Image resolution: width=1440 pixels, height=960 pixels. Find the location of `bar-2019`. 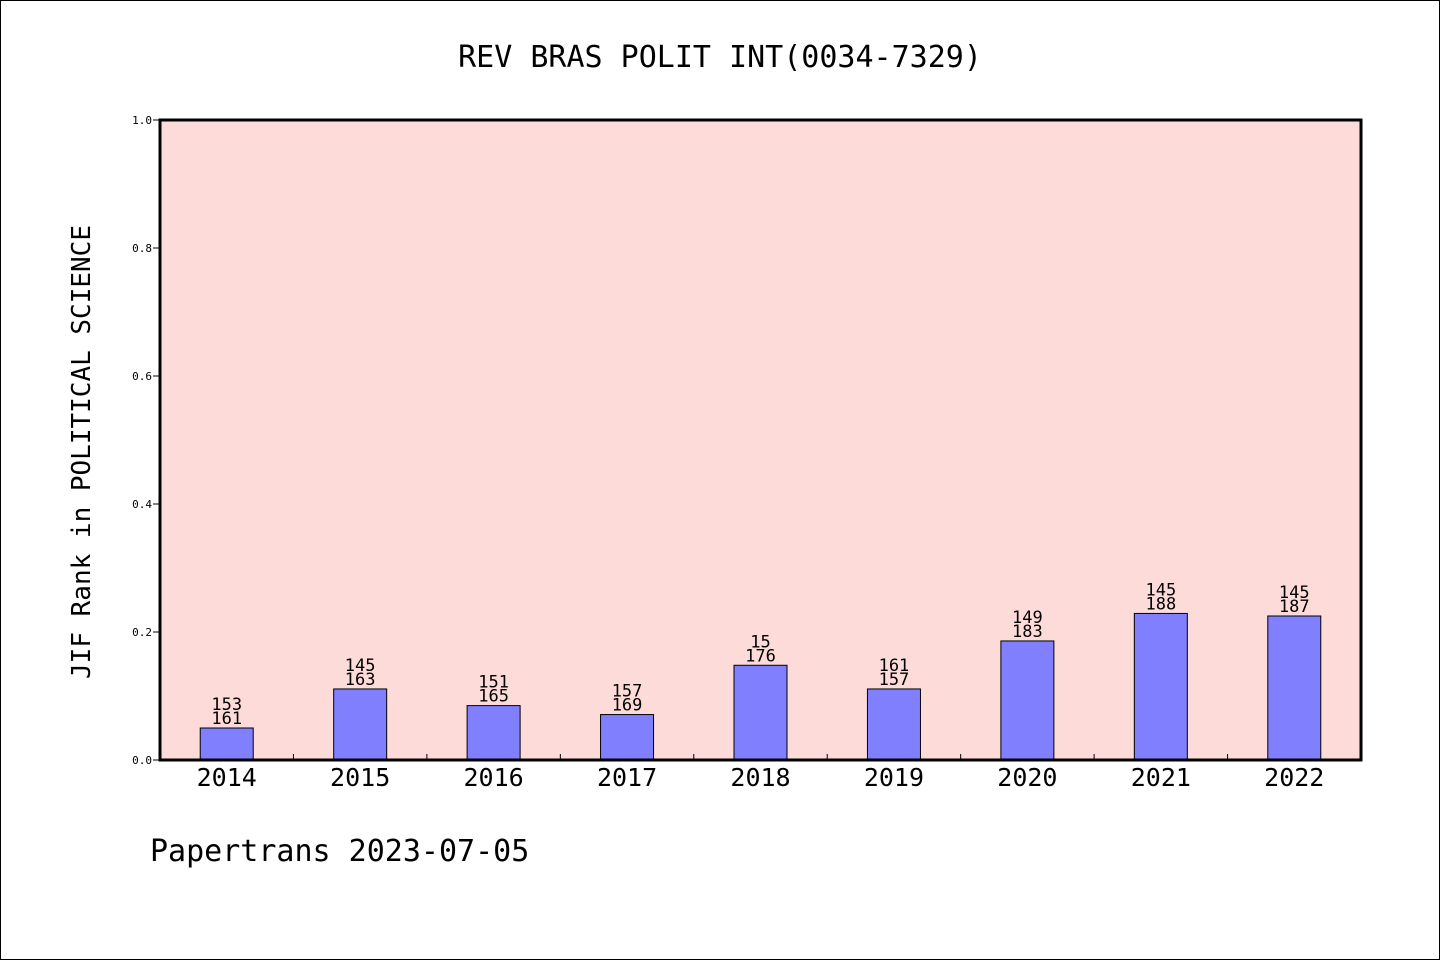

bar-2019 is located at coordinates (893, 724).